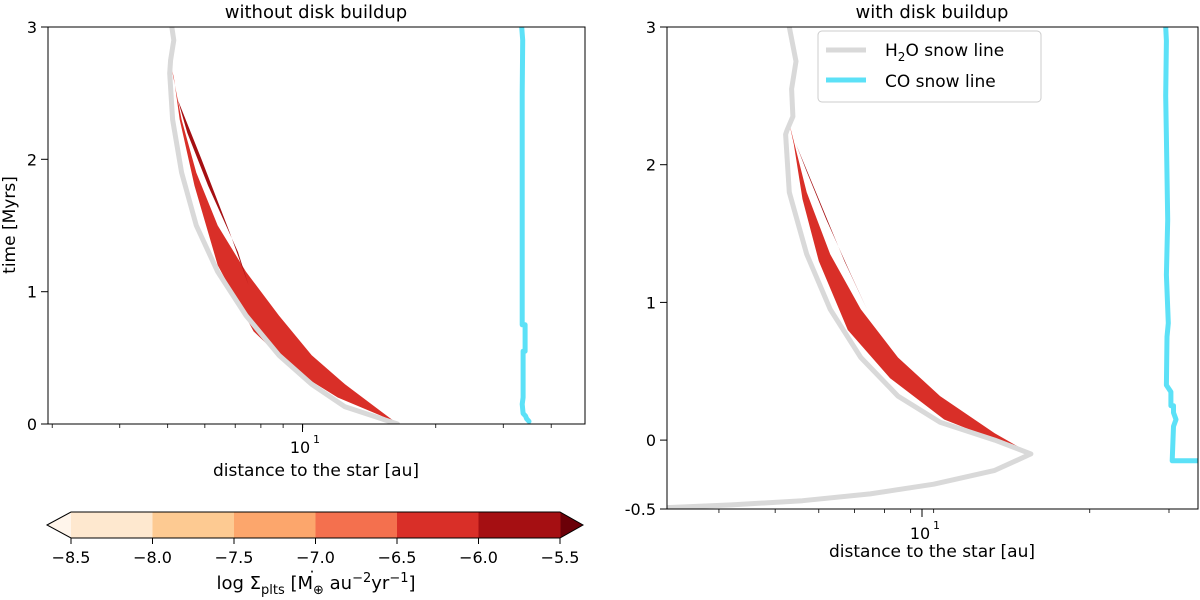 This screenshot has width=1200, height=600. I want to click on left-x-major-tick: 10 1, so click(305, 440).